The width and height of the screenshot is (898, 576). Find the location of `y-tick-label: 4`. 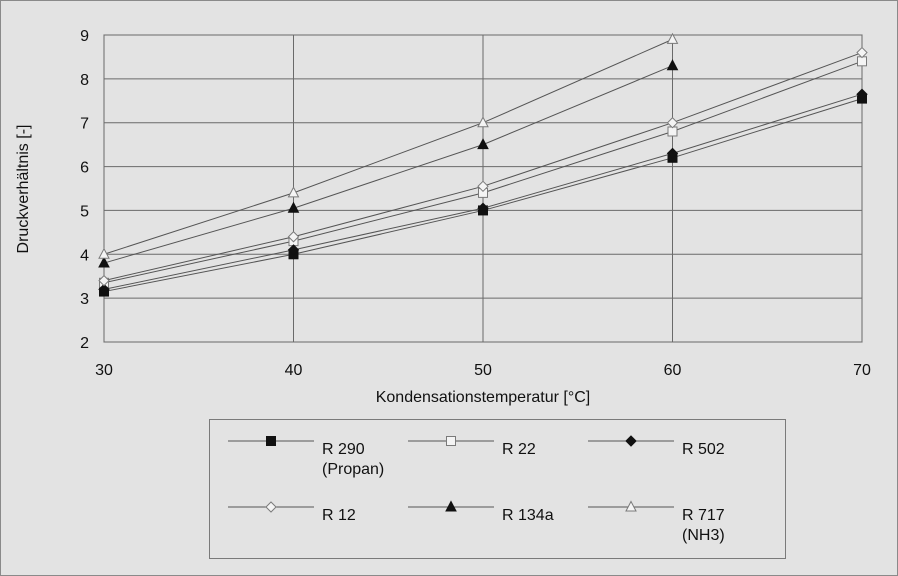

y-tick-label: 4 is located at coordinates (84, 255).